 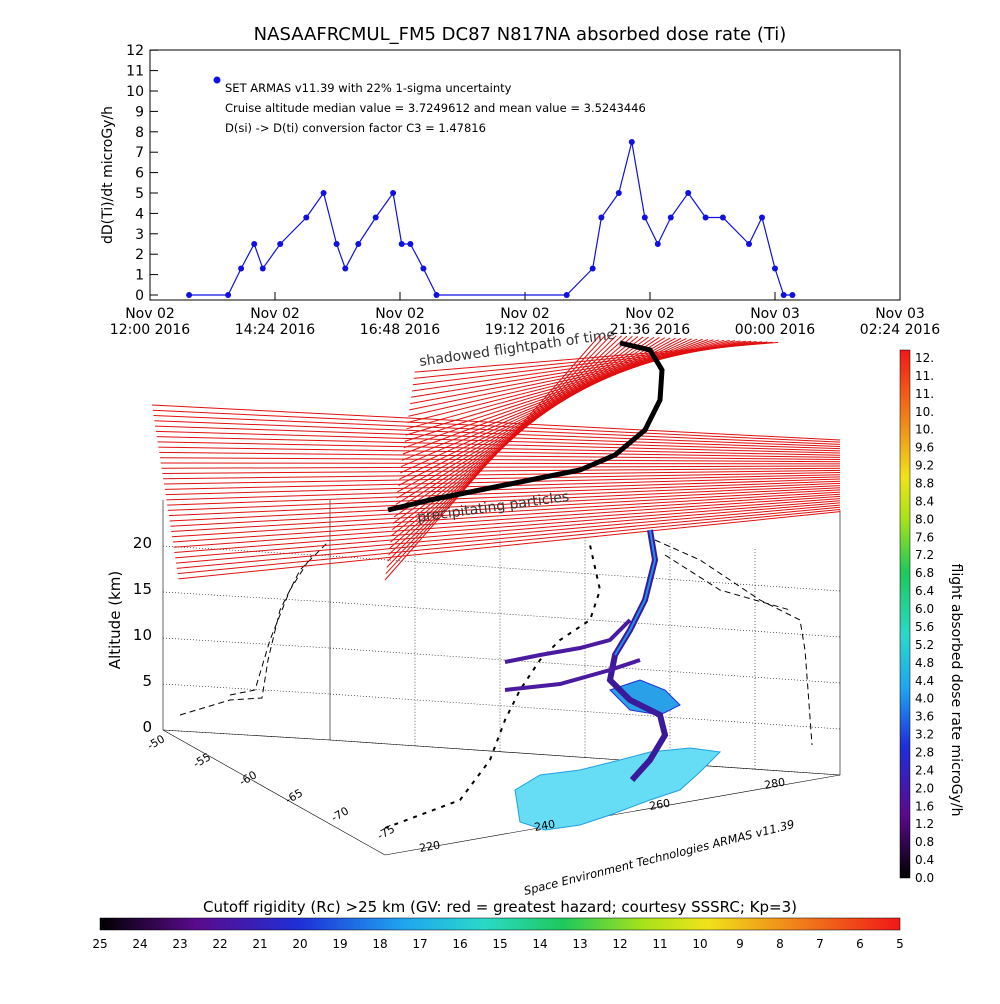 What do you see at coordinates (419, 944) in the screenshot?
I see `rigidity-tick-label: 17` at bounding box center [419, 944].